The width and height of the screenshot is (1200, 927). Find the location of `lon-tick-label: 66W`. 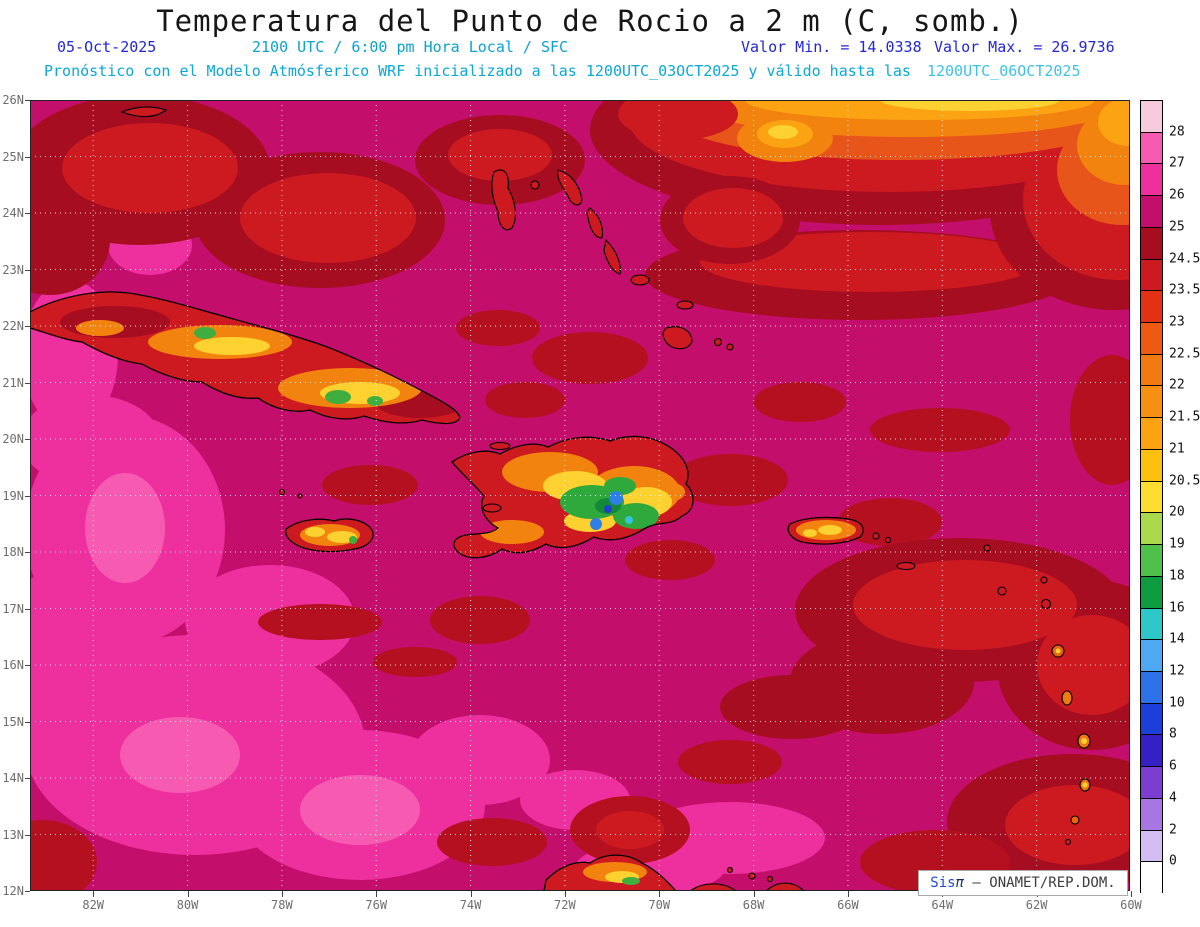

lon-tick-label: 66W is located at coordinates (848, 905).